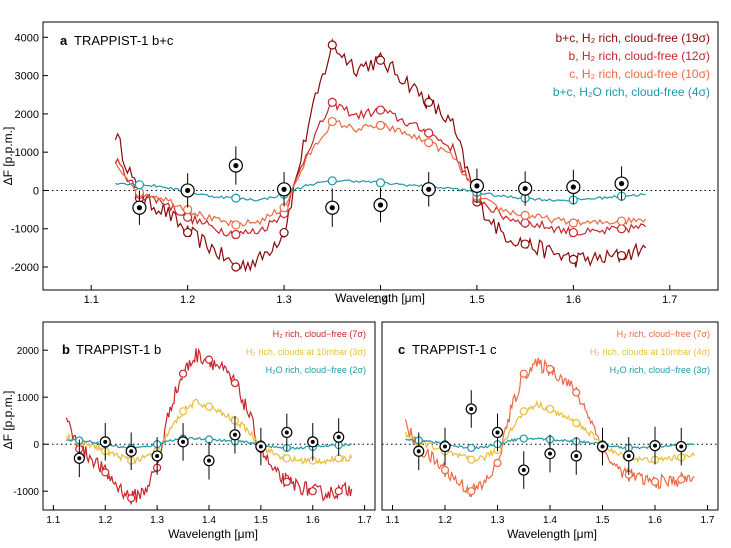  What do you see at coordinates (27, 38) in the screenshot?
I see `y-tick-label: 4000` at bounding box center [27, 38].